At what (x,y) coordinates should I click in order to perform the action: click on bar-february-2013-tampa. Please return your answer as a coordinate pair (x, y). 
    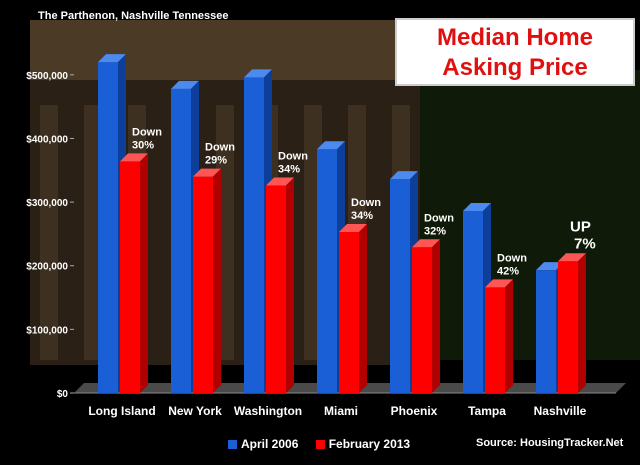
    Looking at the image, I should click on (495, 340).